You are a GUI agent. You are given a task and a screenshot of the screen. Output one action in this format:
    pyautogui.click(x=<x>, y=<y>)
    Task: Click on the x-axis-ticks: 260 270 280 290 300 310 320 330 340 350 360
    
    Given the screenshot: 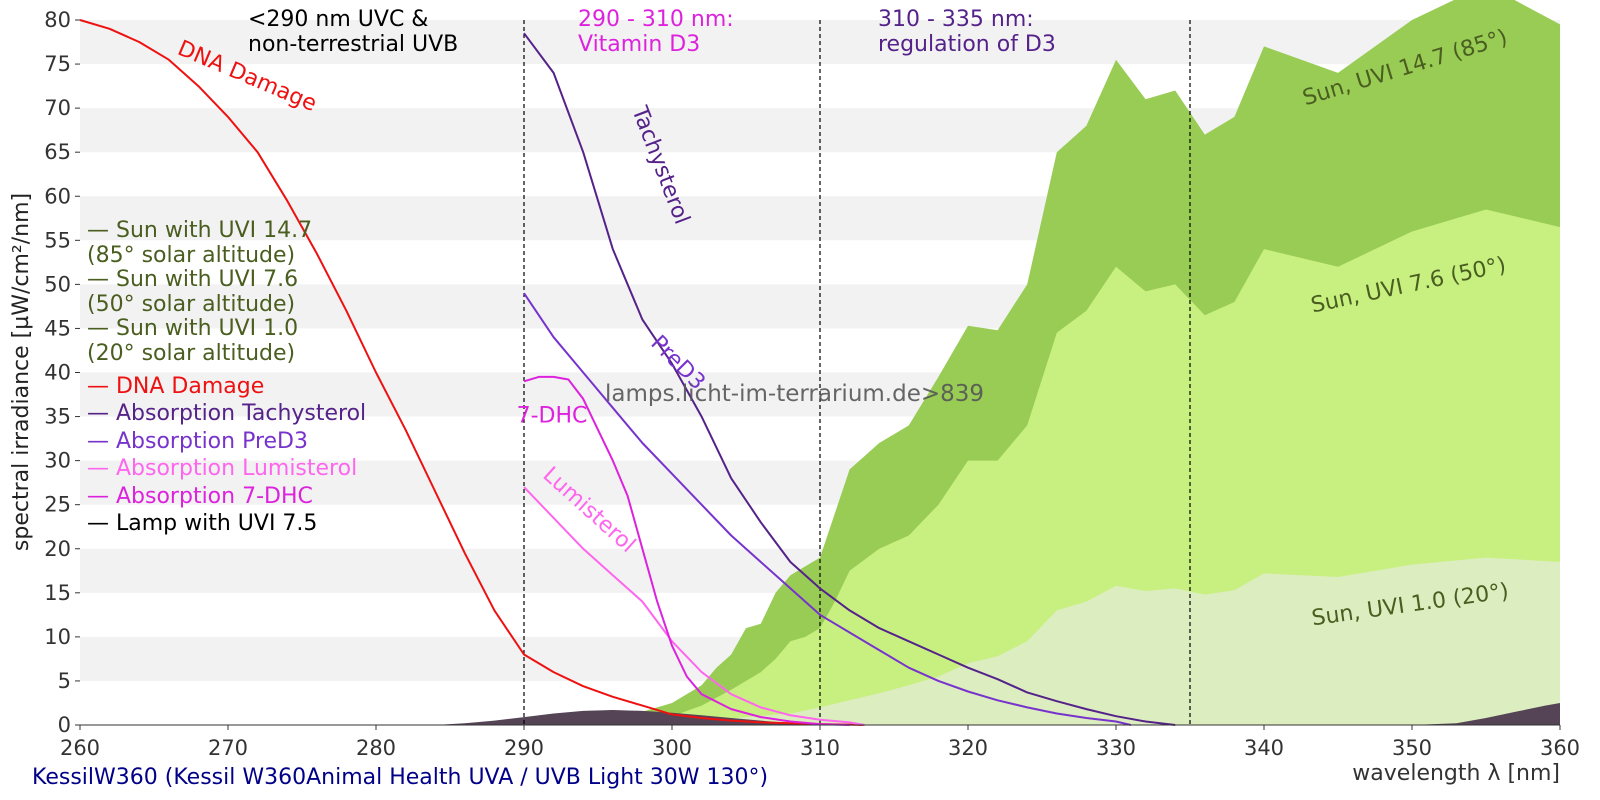 What is the action you would take?
    pyautogui.click(x=820, y=742)
    